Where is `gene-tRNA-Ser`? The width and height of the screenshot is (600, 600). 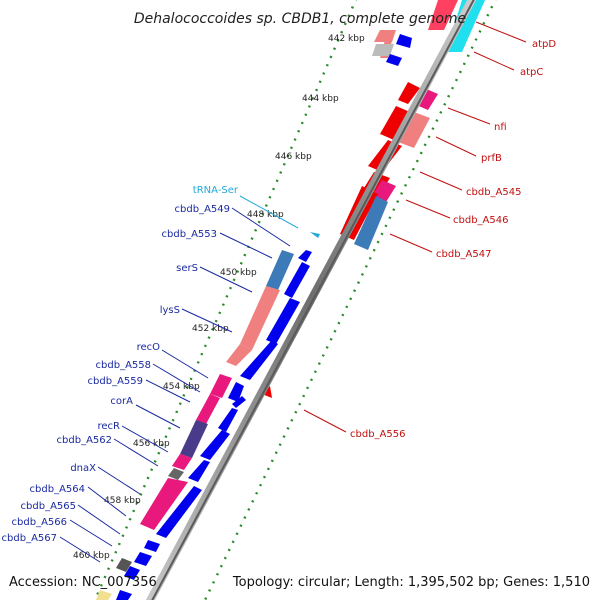
gene-tRNA-Ser is located at coordinates (315, 235).